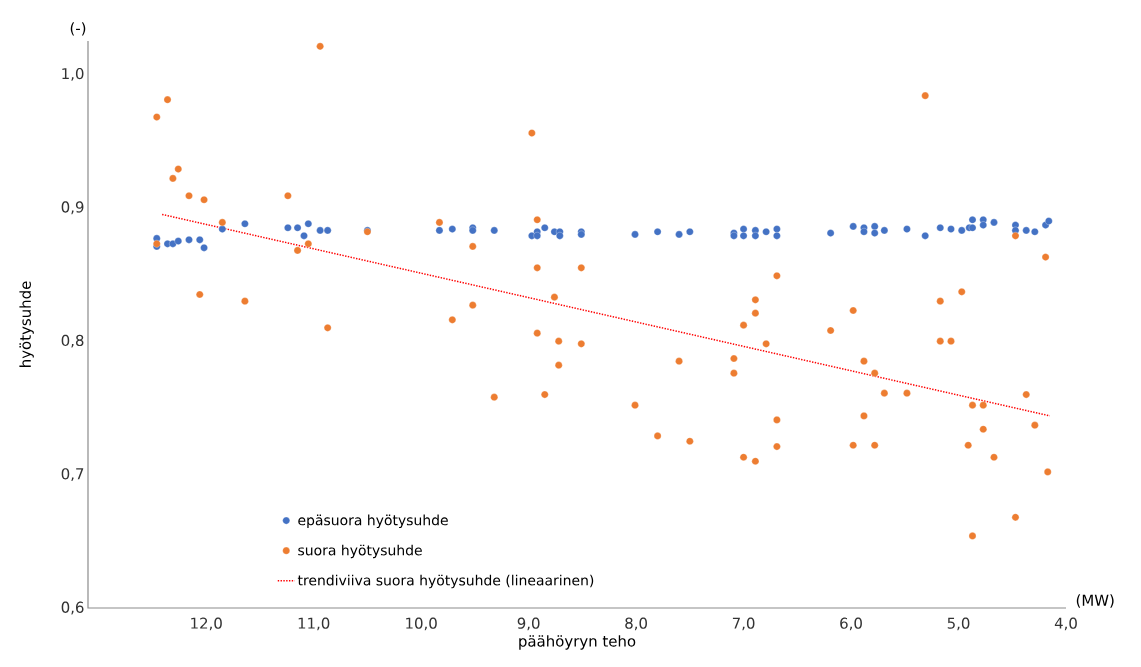 The image size is (1141, 667). What do you see at coordinates (421, 624) in the screenshot?
I see `x-tick-label: 10,0` at bounding box center [421, 624].